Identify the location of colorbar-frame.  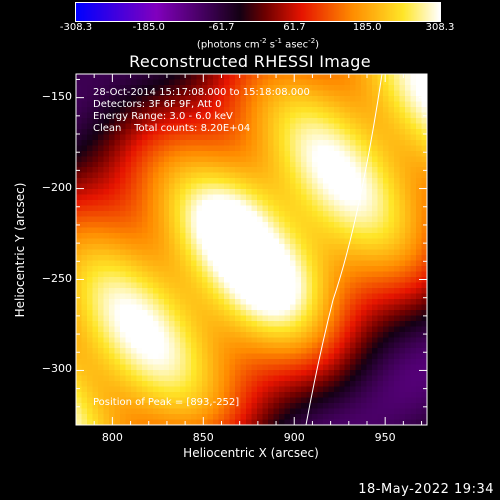
(258, 12).